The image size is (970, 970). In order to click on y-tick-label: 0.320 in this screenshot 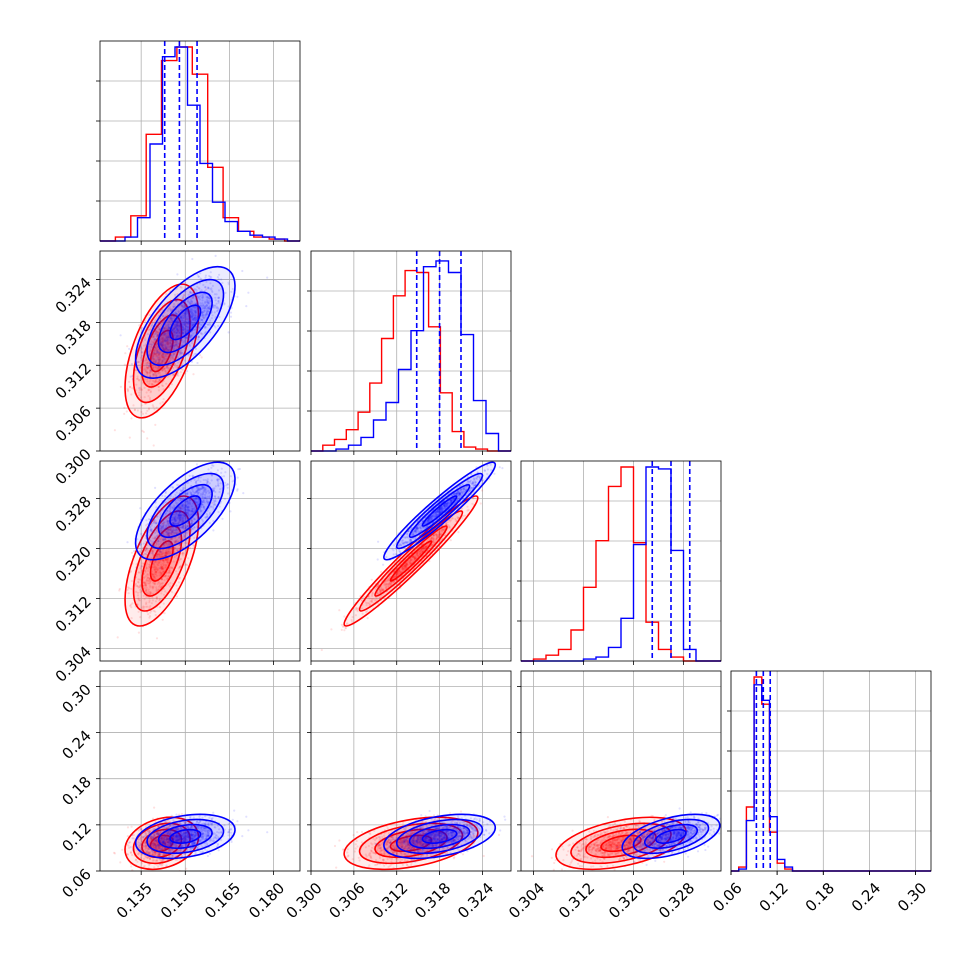, I will do `click(73, 564)`.